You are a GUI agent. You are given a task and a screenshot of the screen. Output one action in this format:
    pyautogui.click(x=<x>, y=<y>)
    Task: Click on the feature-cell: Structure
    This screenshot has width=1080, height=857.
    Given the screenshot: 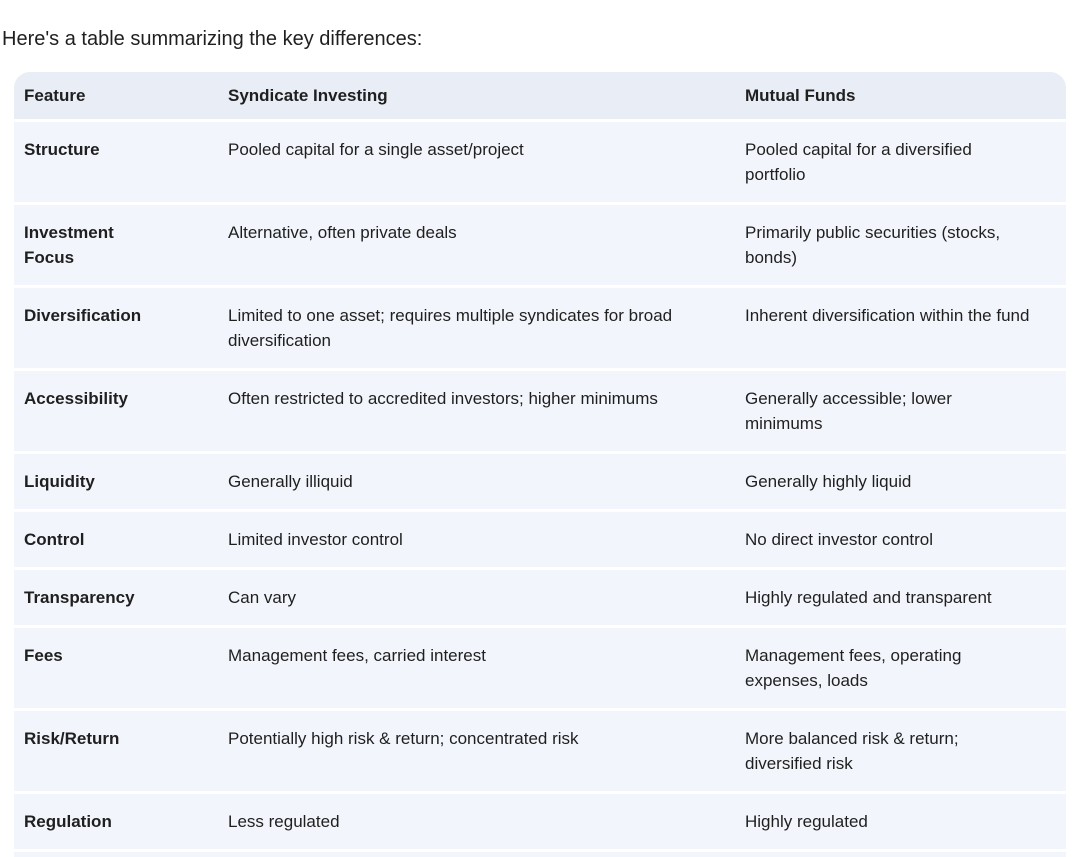 What is the action you would take?
    pyautogui.click(x=62, y=149)
    